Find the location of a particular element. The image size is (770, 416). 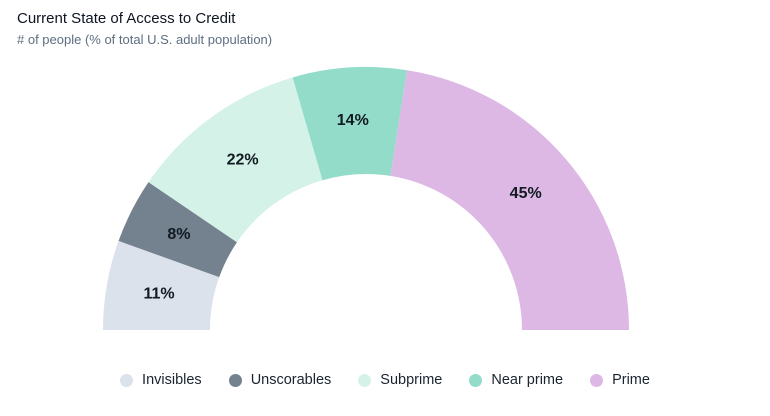

legend-label-near-prime: Near prime is located at coordinates (527, 380).